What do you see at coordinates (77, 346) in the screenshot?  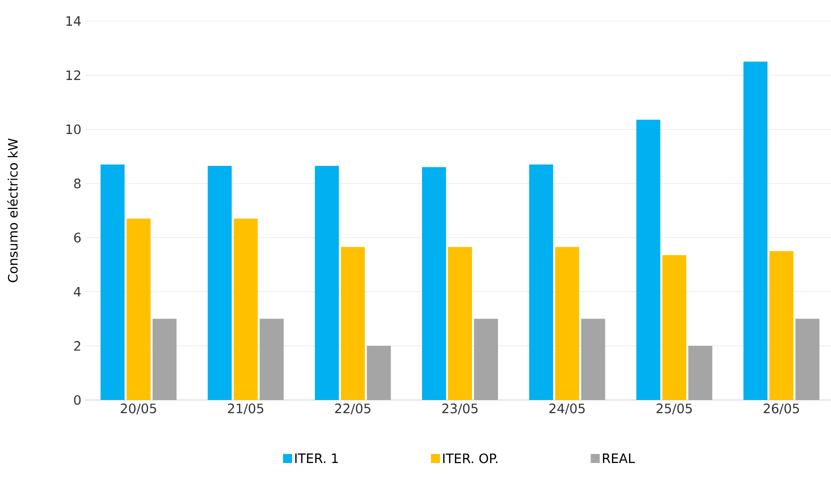 I see `y-tick-label: 2` at bounding box center [77, 346].